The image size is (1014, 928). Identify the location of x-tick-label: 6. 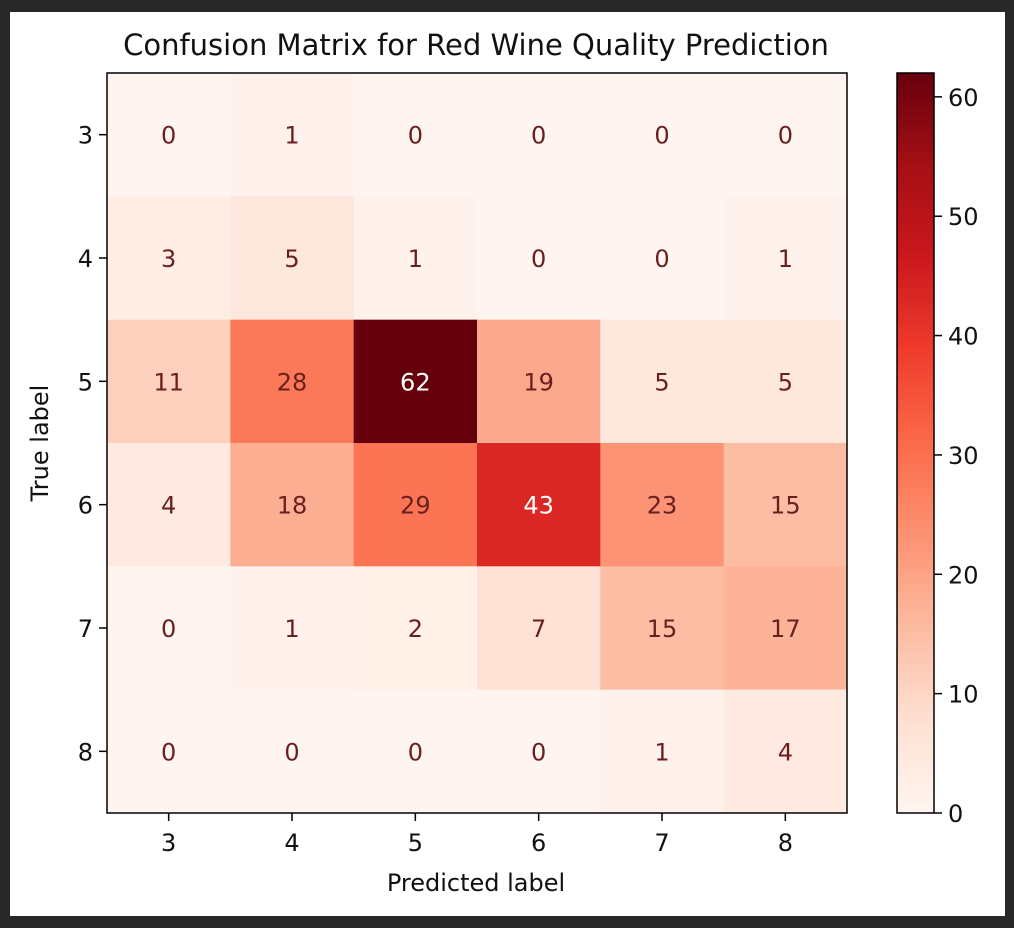
(538, 843).